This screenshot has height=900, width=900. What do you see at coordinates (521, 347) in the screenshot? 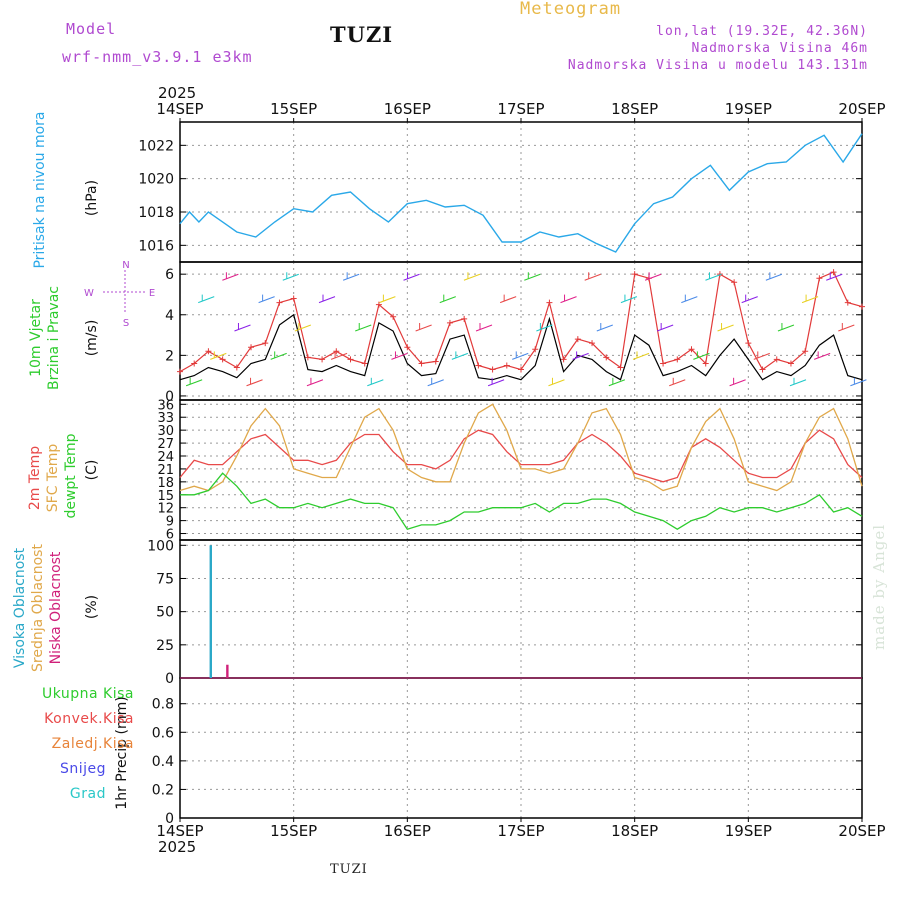
I see `wind-speed-line` at bounding box center [521, 347].